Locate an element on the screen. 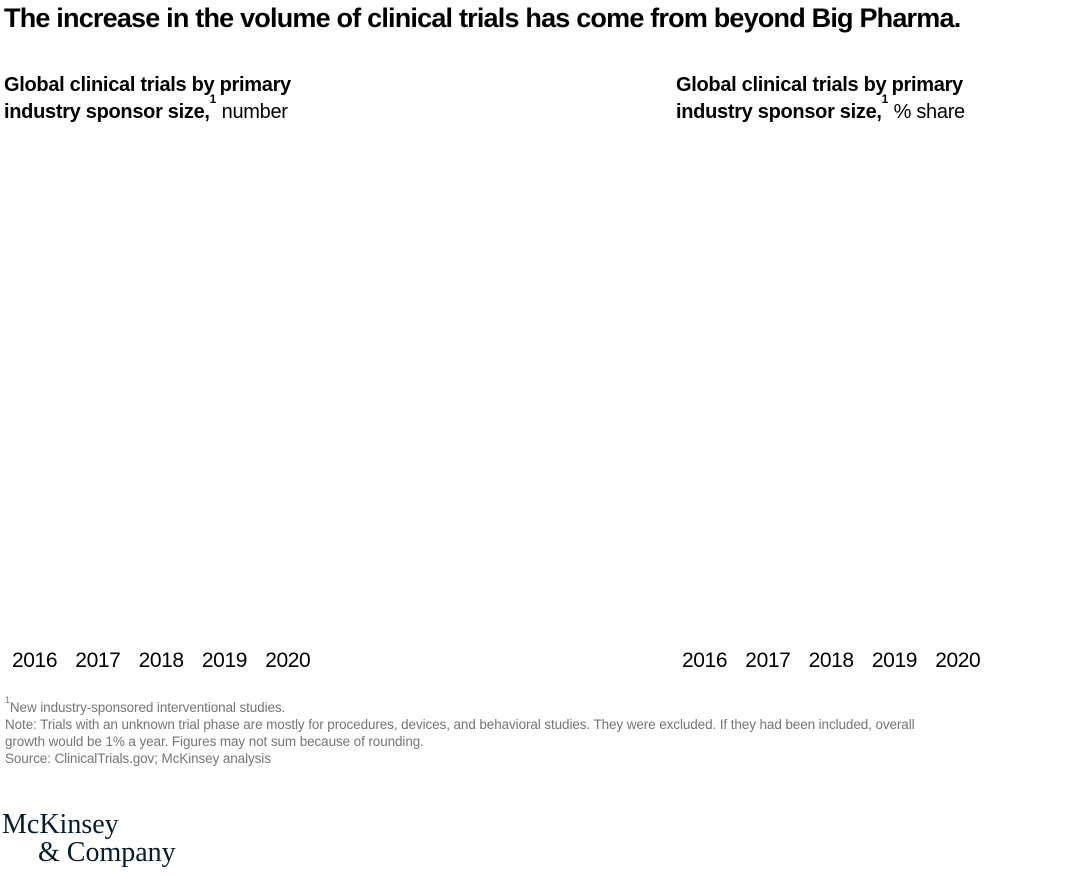  chart-heading-number-unit: number is located at coordinates (252, 112).